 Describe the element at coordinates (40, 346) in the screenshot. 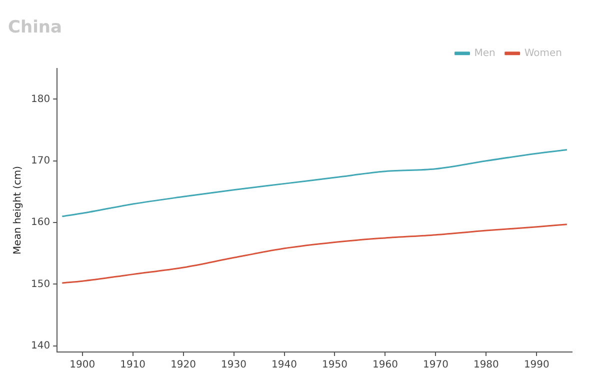

I see `y-tick-label: 140` at that location.